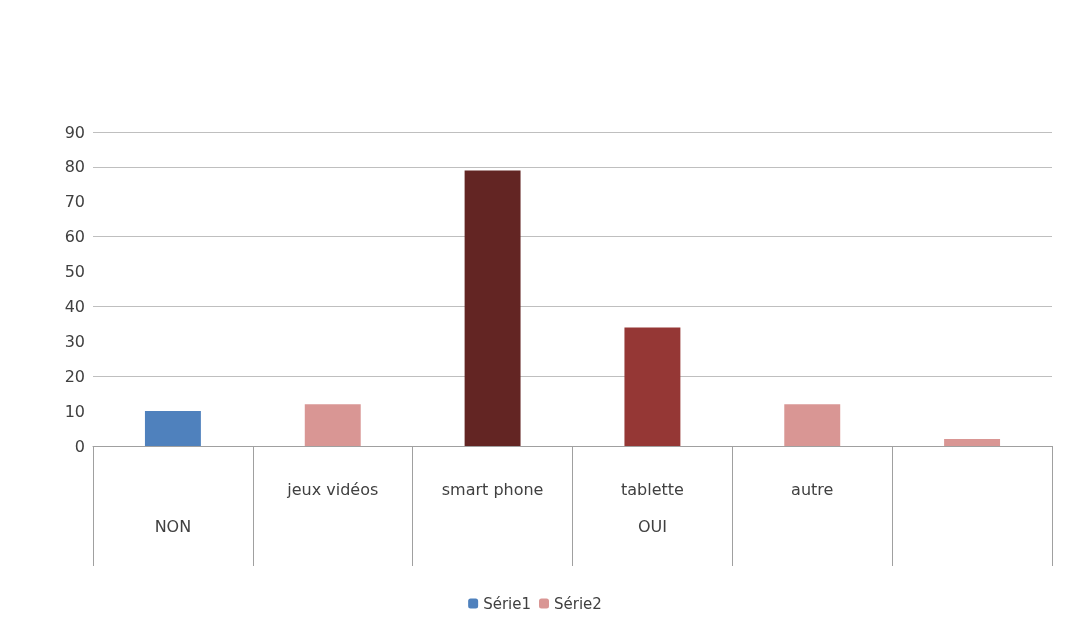 The image size is (1070, 636). I want to click on y-tick-label: 20, so click(74, 376).